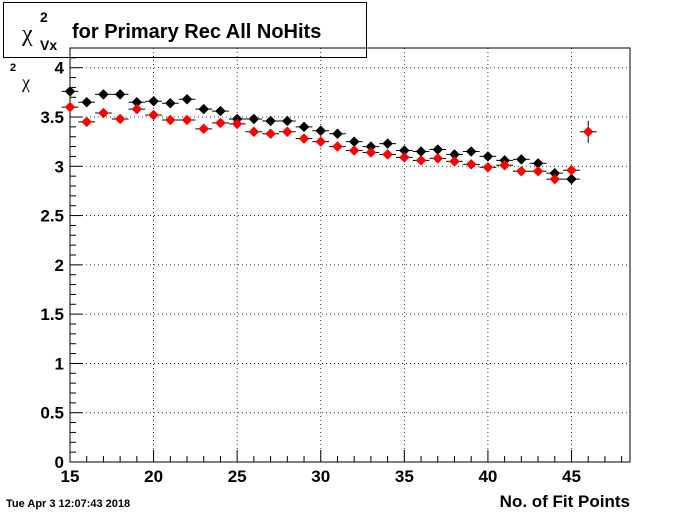 The height and width of the screenshot is (514, 700). What do you see at coordinates (60, 68) in the screenshot?
I see `y-tick-label: 4` at bounding box center [60, 68].